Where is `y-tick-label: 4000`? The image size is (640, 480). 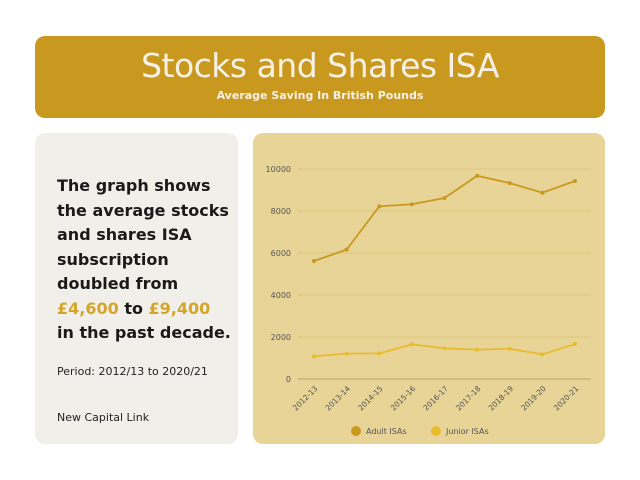 y-tick-label: 4000 is located at coordinates (281, 295).